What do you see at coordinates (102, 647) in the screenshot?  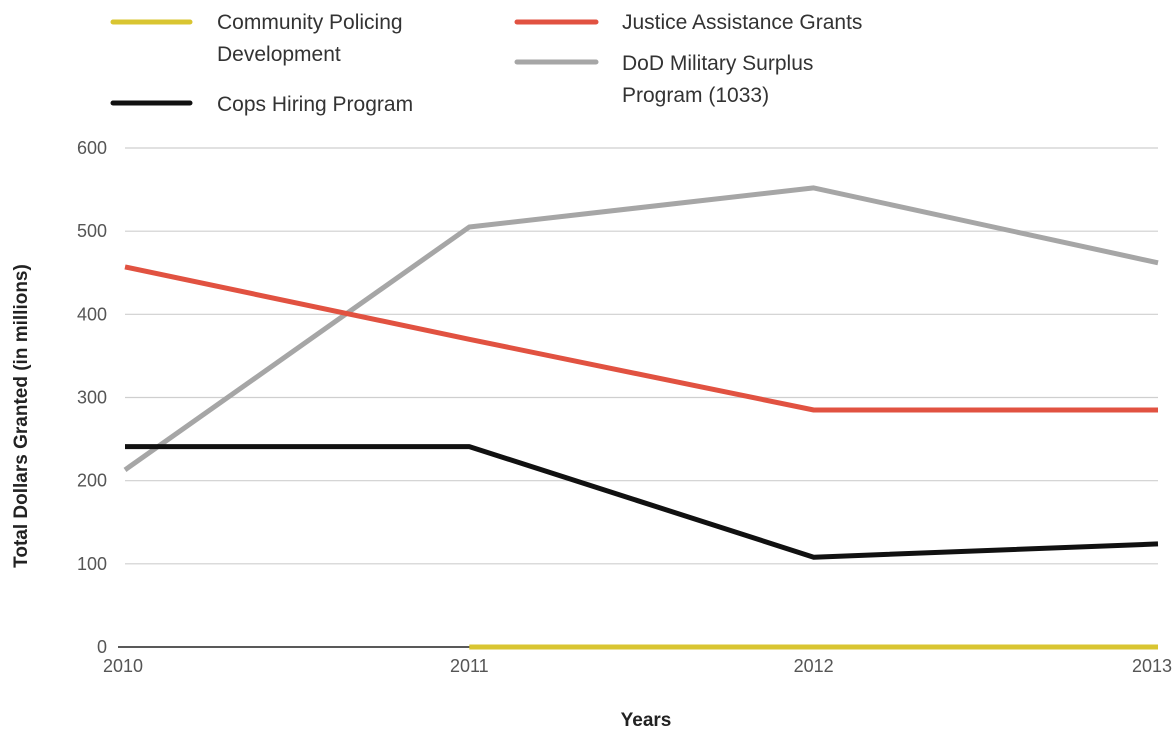 I see `y-tick-label: 0` at bounding box center [102, 647].